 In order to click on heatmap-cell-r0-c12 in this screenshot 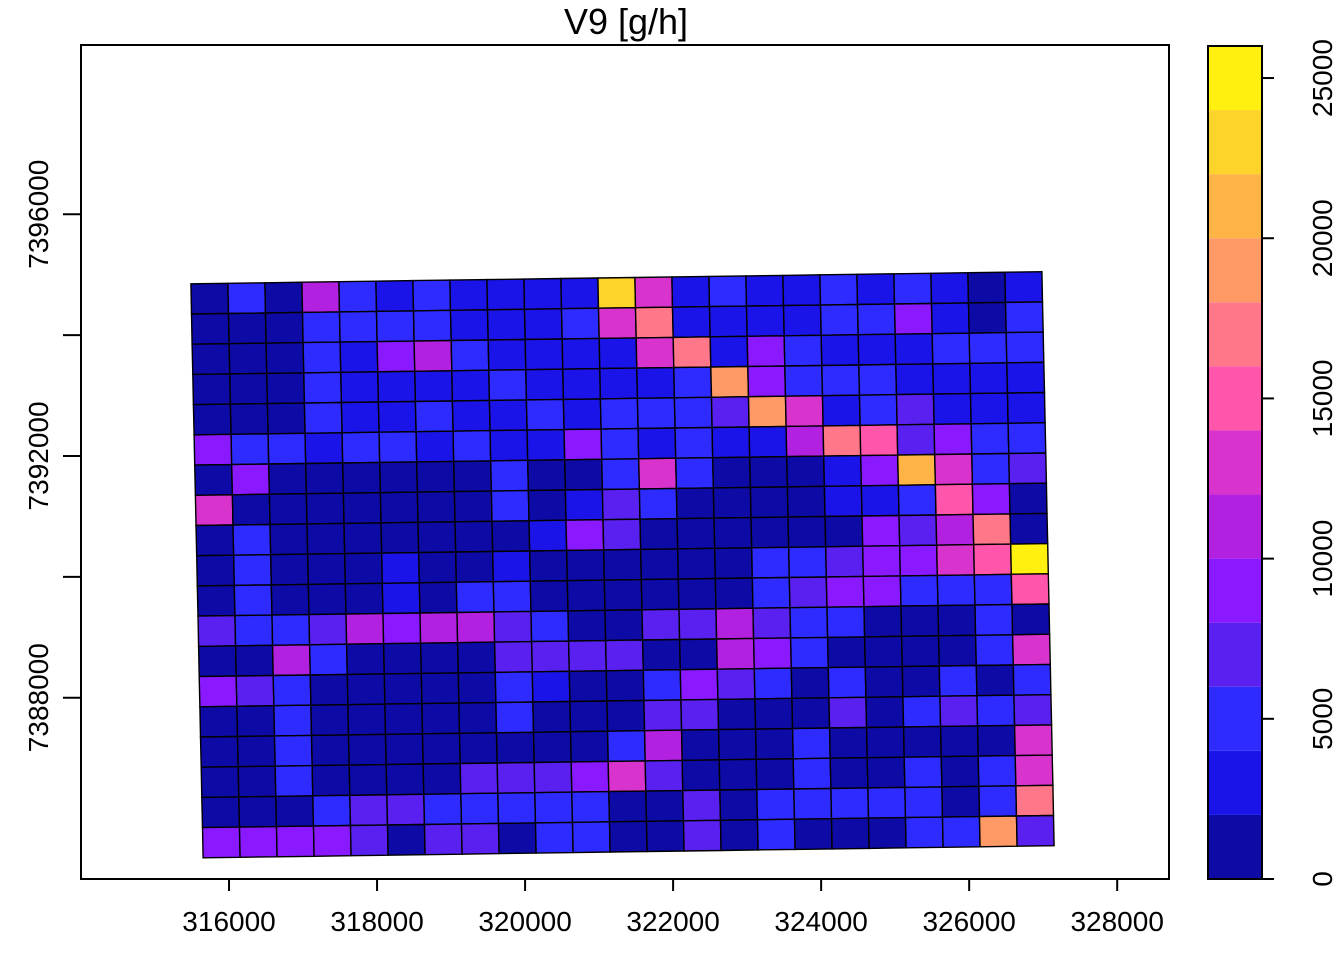, I will do `click(654, 292)`.